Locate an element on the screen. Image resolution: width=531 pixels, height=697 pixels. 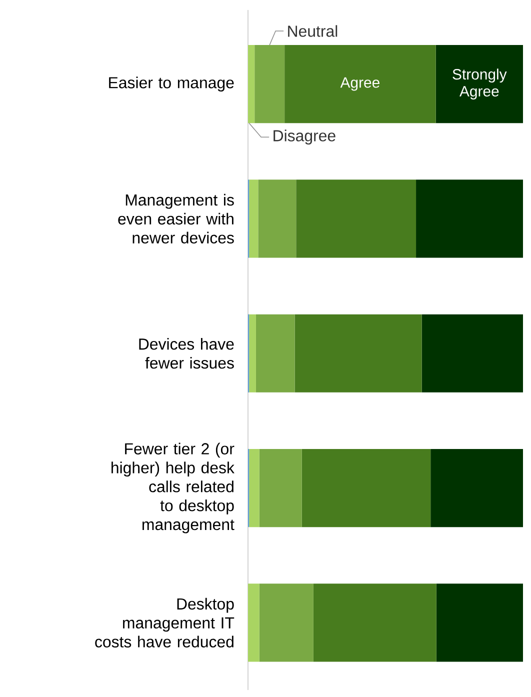
series-label: Neutral is located at coordinates (313, 31).